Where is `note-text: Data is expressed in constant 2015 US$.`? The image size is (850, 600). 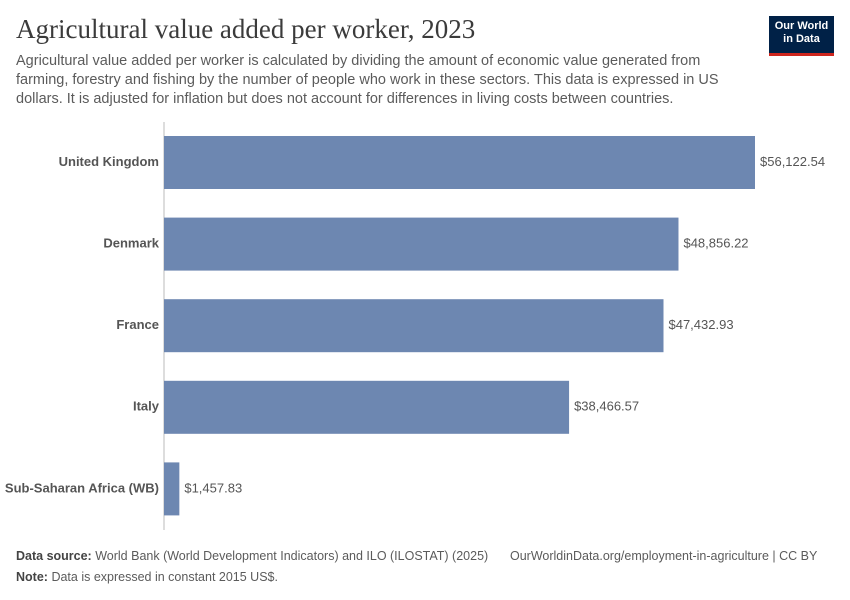
note-text: Data is expressed in constant 2015 US$. is located at coordinates (164, 577).